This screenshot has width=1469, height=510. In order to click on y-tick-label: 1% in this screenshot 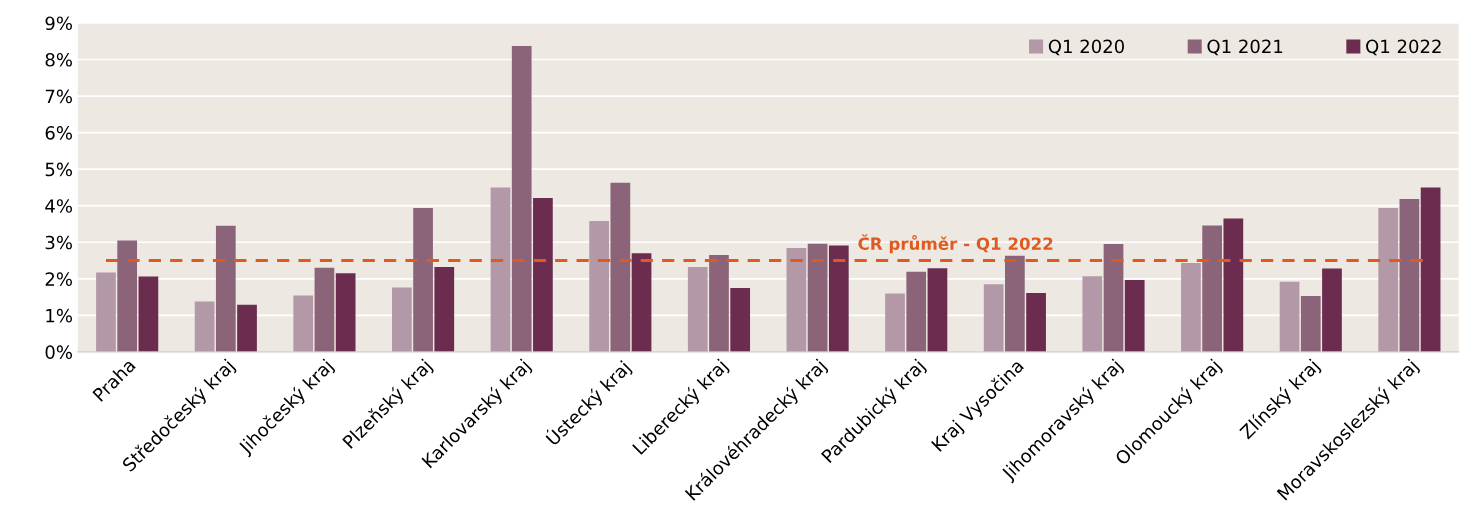, I will do `click(59, 315)`.